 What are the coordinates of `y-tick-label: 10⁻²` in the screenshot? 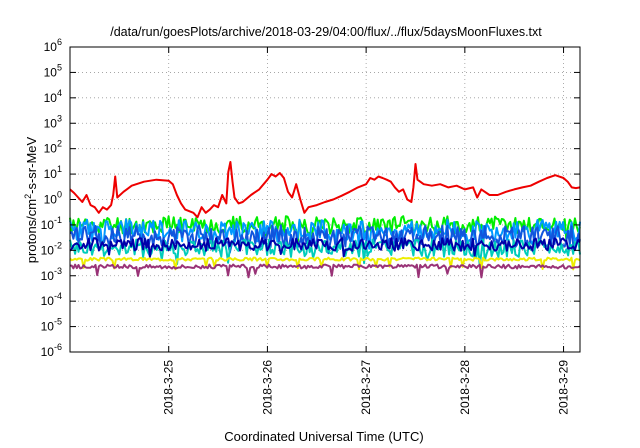 It's located at (51, 248).